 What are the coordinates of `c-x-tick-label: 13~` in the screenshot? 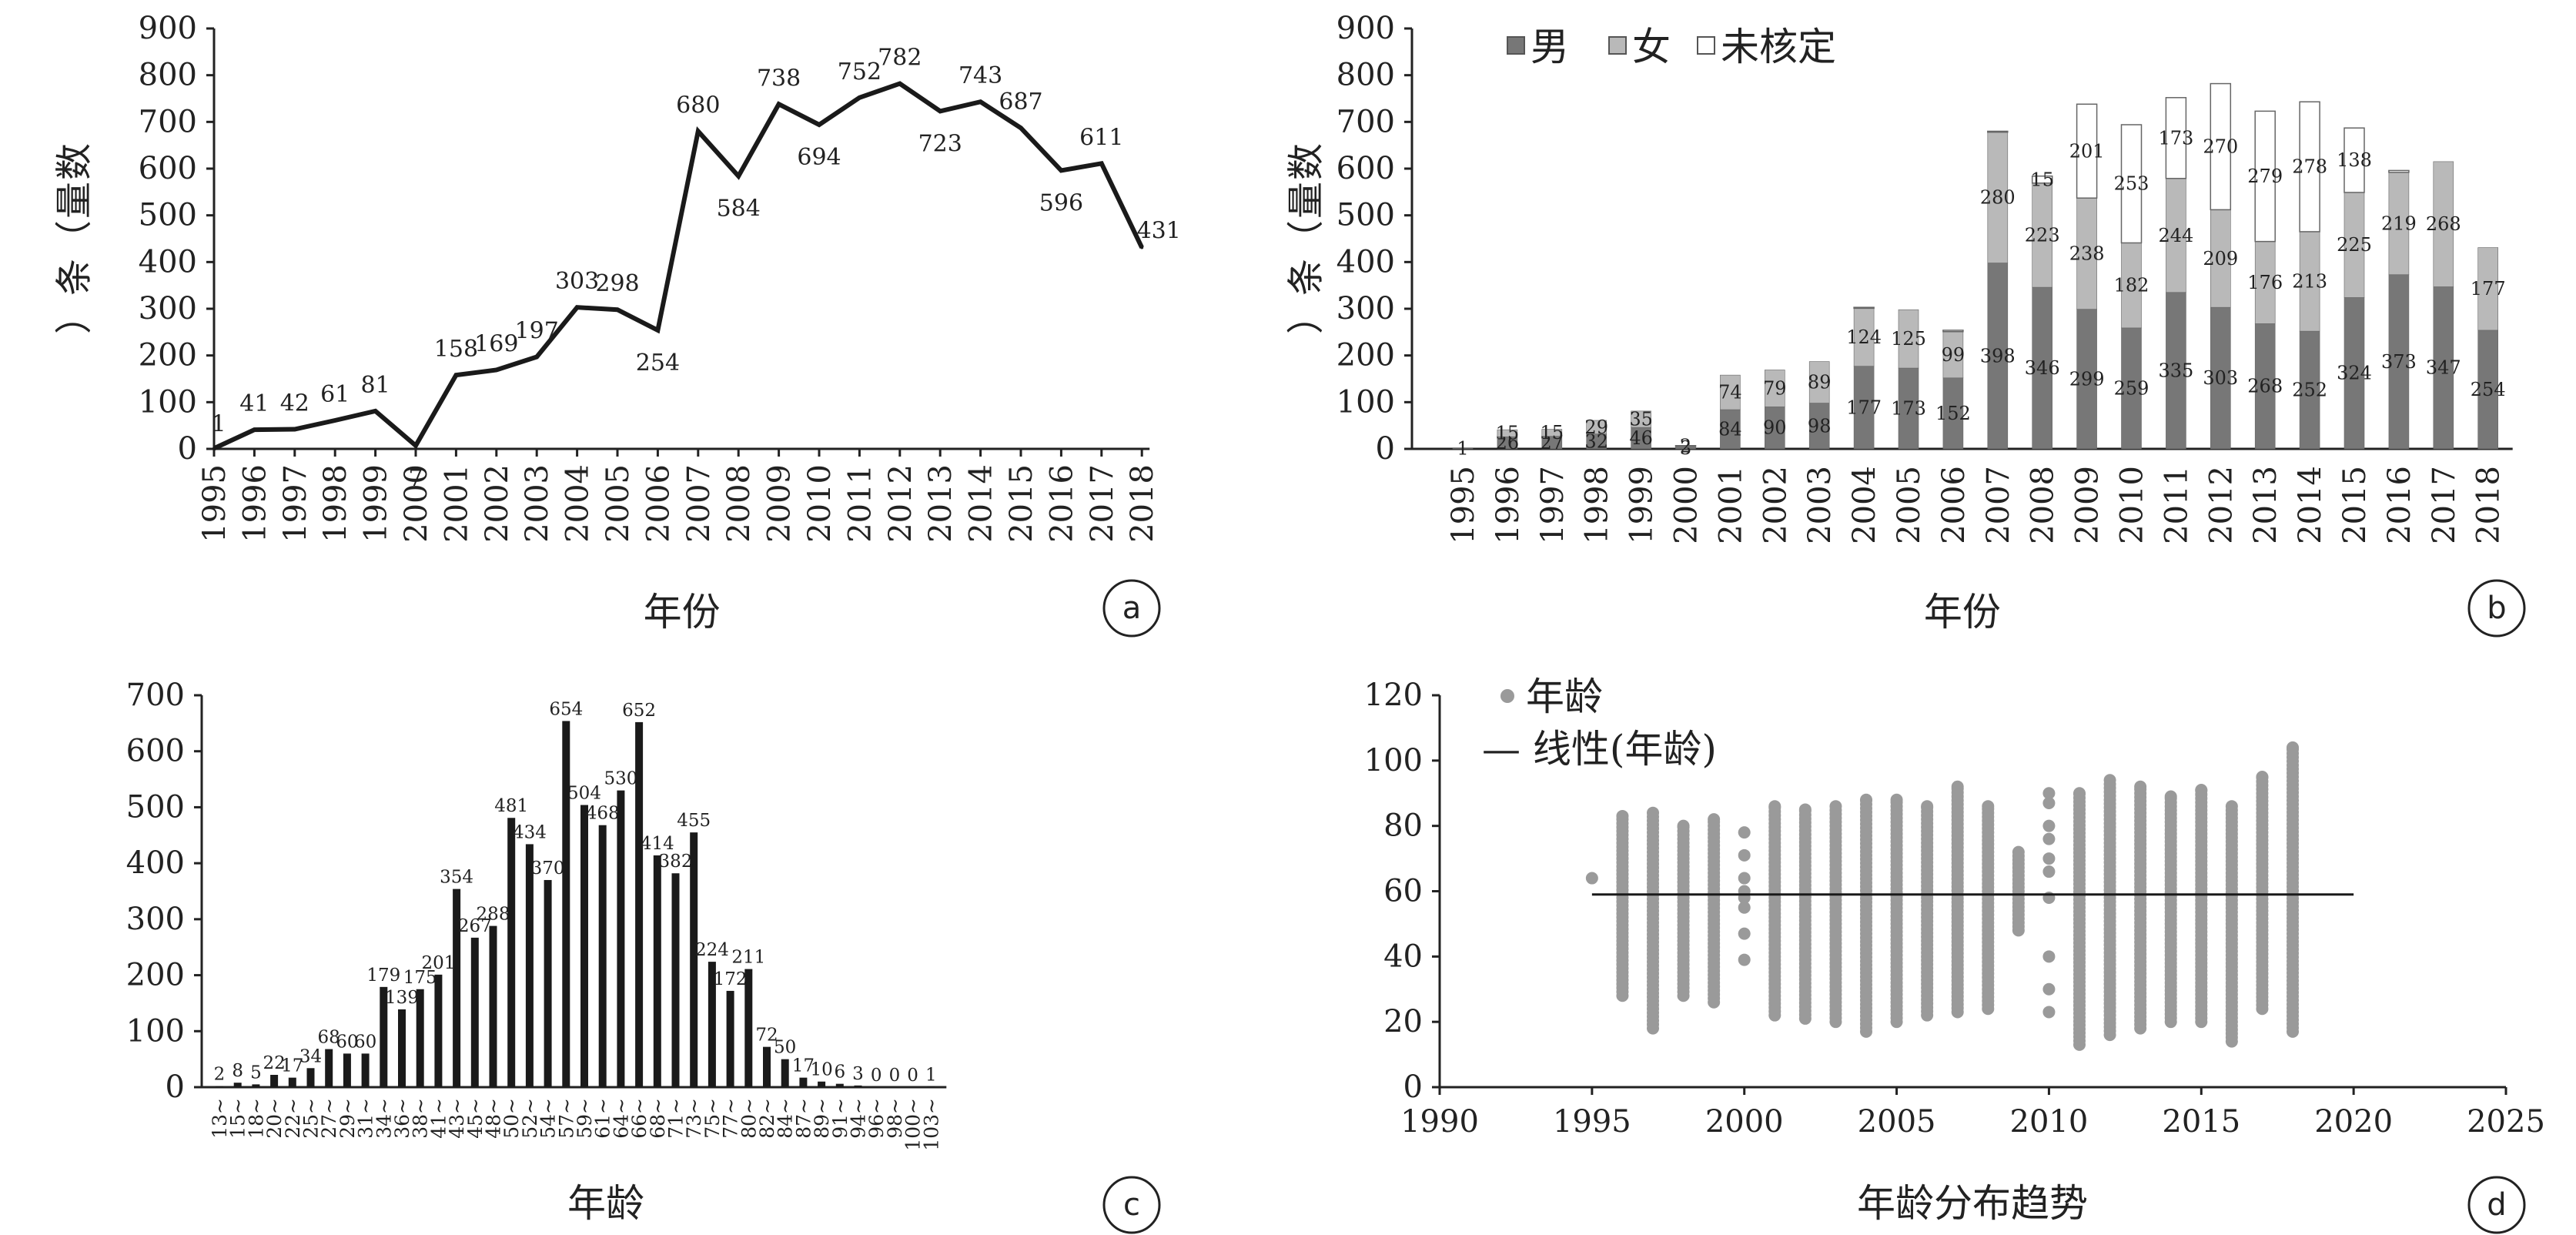 It's located at (220, 1118).